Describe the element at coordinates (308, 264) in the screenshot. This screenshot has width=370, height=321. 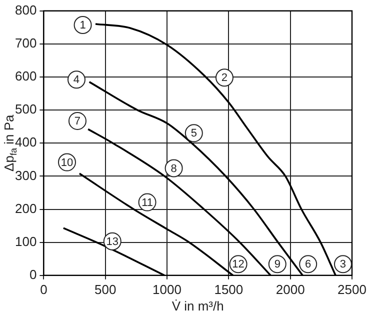
I see `annotation: 6` at that location.